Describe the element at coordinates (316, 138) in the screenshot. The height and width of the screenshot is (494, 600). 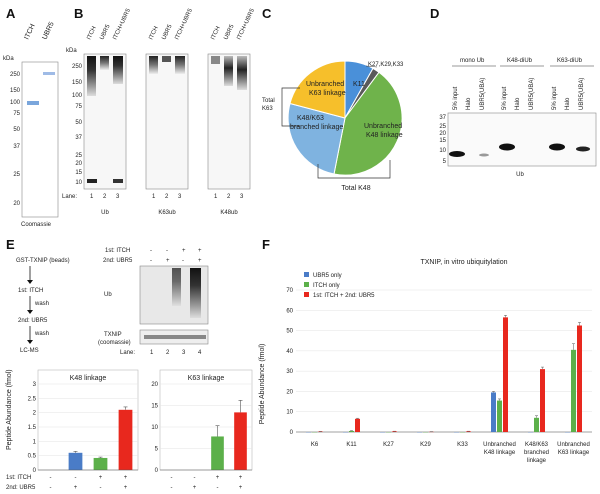
I see `pie-slice-branched` at that location.